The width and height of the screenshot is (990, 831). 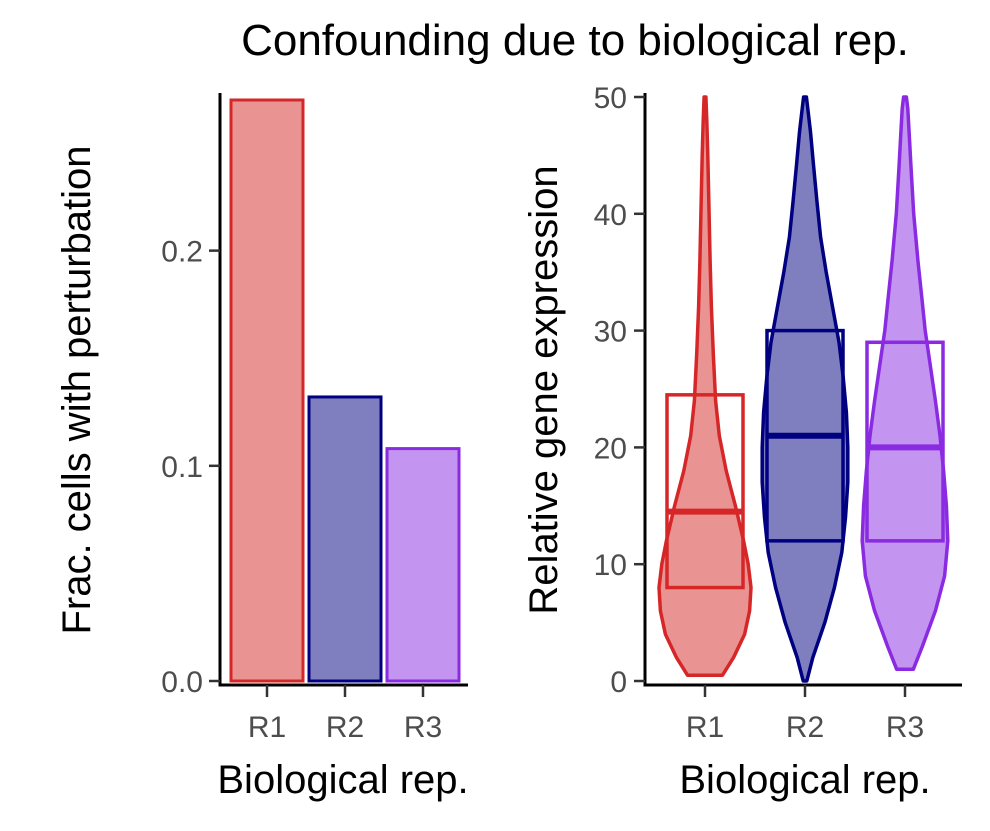 I want to click on bar-r1, so click(x=267, y=390).